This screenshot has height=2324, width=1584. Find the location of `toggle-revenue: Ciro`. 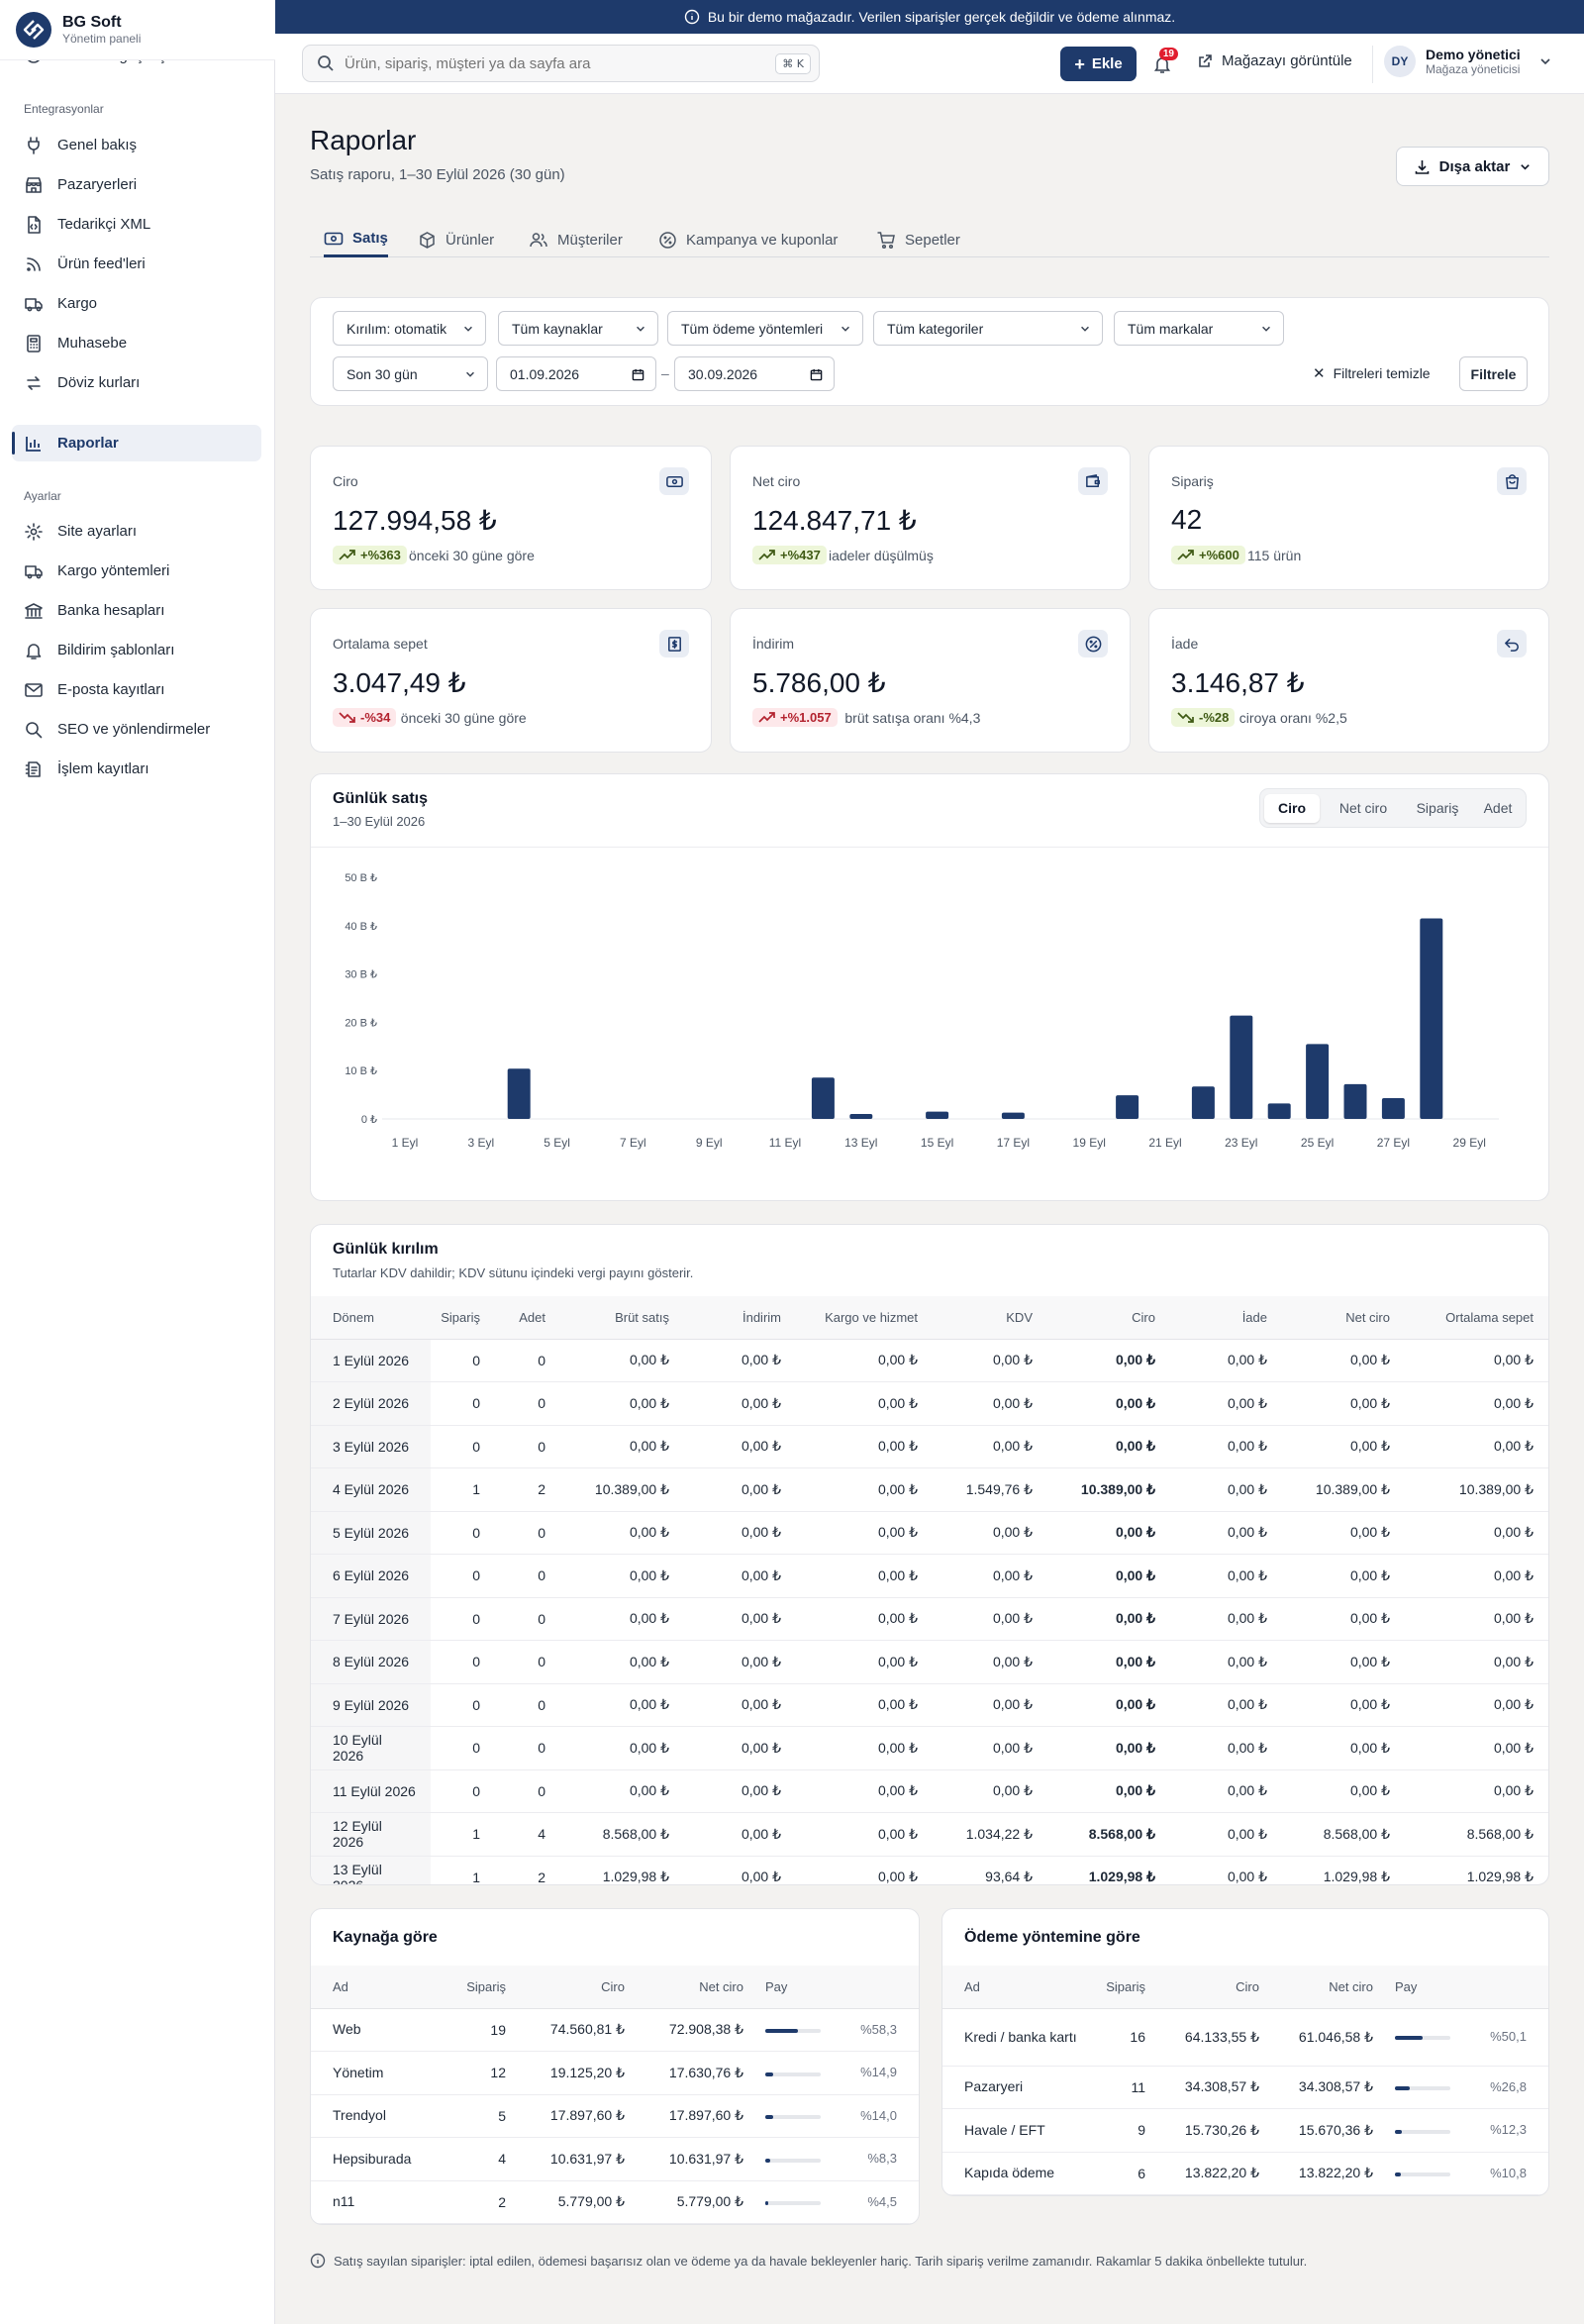

toggle-revenue: Ciro is located at coordinates (1292, 808).